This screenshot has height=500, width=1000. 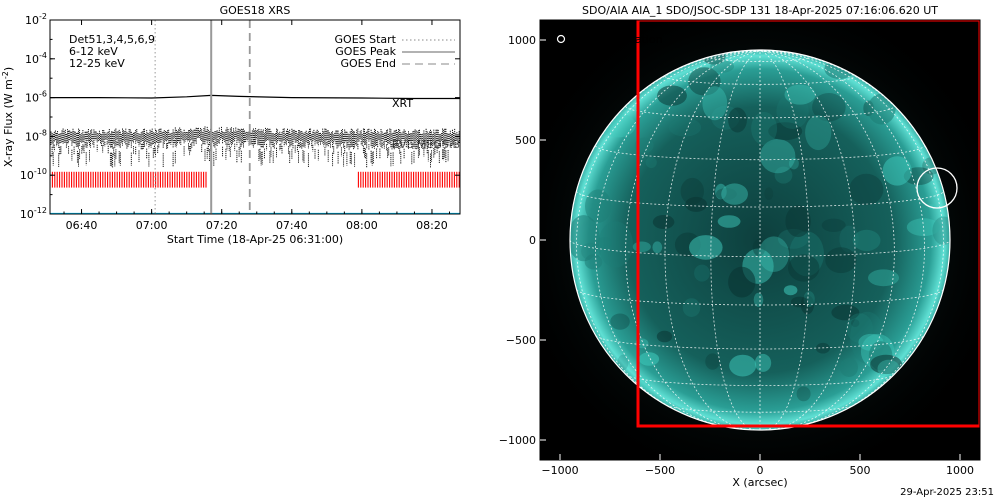 I want to click on aia-xlabel: X (arcsec), so click(x=759, y=482).